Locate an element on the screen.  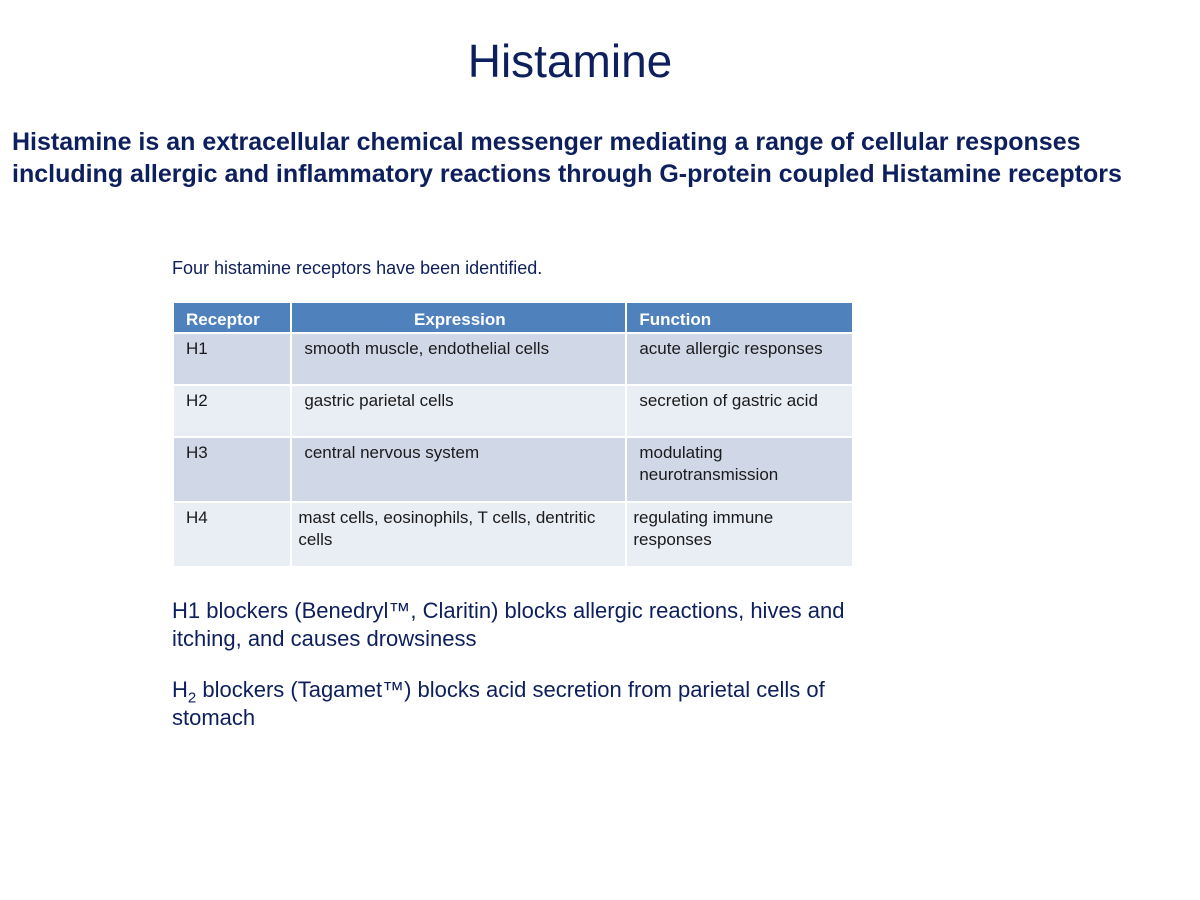
cell-function: regulating immune responses is located at coordinates (739, 534).